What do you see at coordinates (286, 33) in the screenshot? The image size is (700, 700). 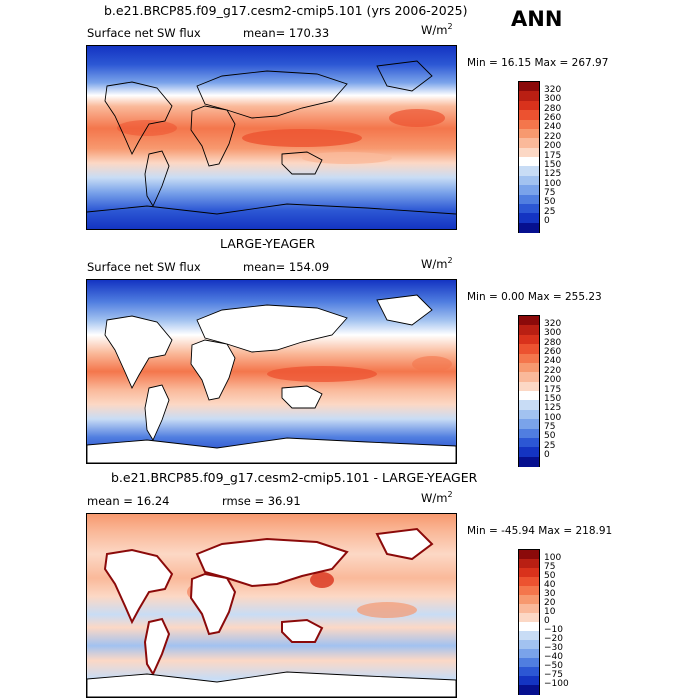 I see `panel-top-mean: mean= 170.33` at bounding box center [286, 33].